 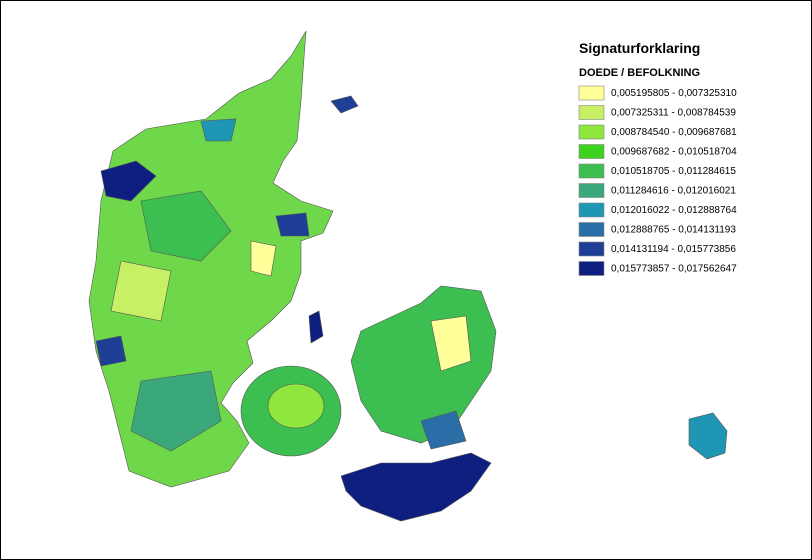 What do you see at coordinates (673, 113) in the screenshot?
I see `legend-label: 0,007325311 - 0,008784539` at bounding box center [673, 113].